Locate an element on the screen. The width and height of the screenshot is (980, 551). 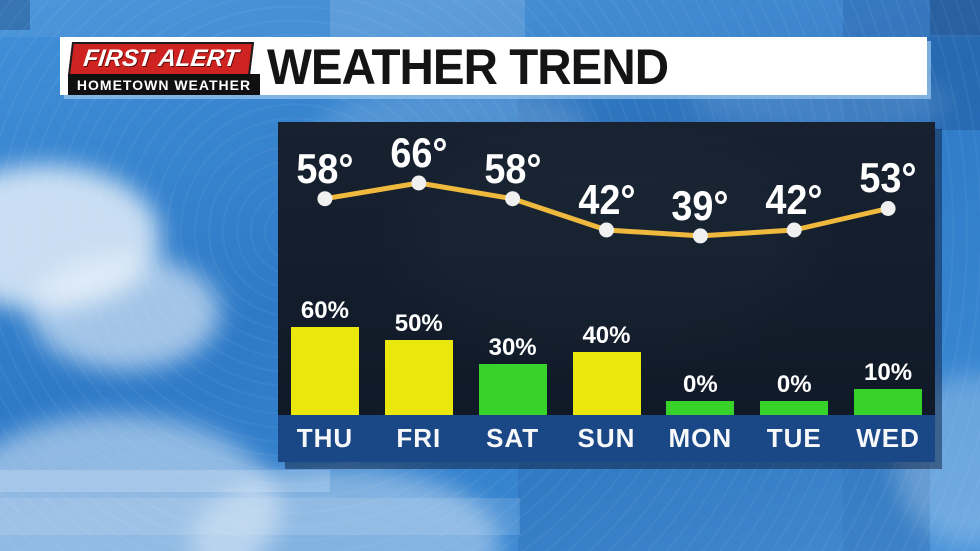
logo-first-alert-box: FIRST ALERT is located at coordinates (161, 59).